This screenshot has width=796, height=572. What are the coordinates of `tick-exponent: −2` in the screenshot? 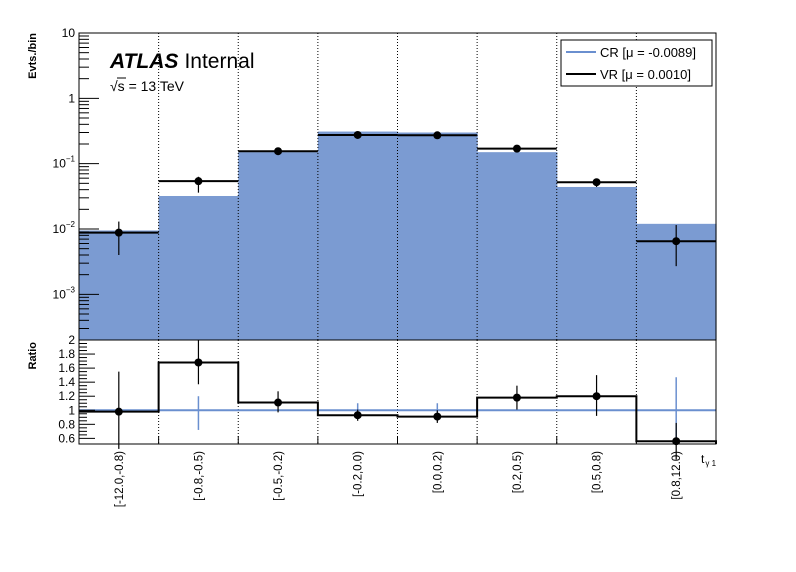 It's located at (71, 224).